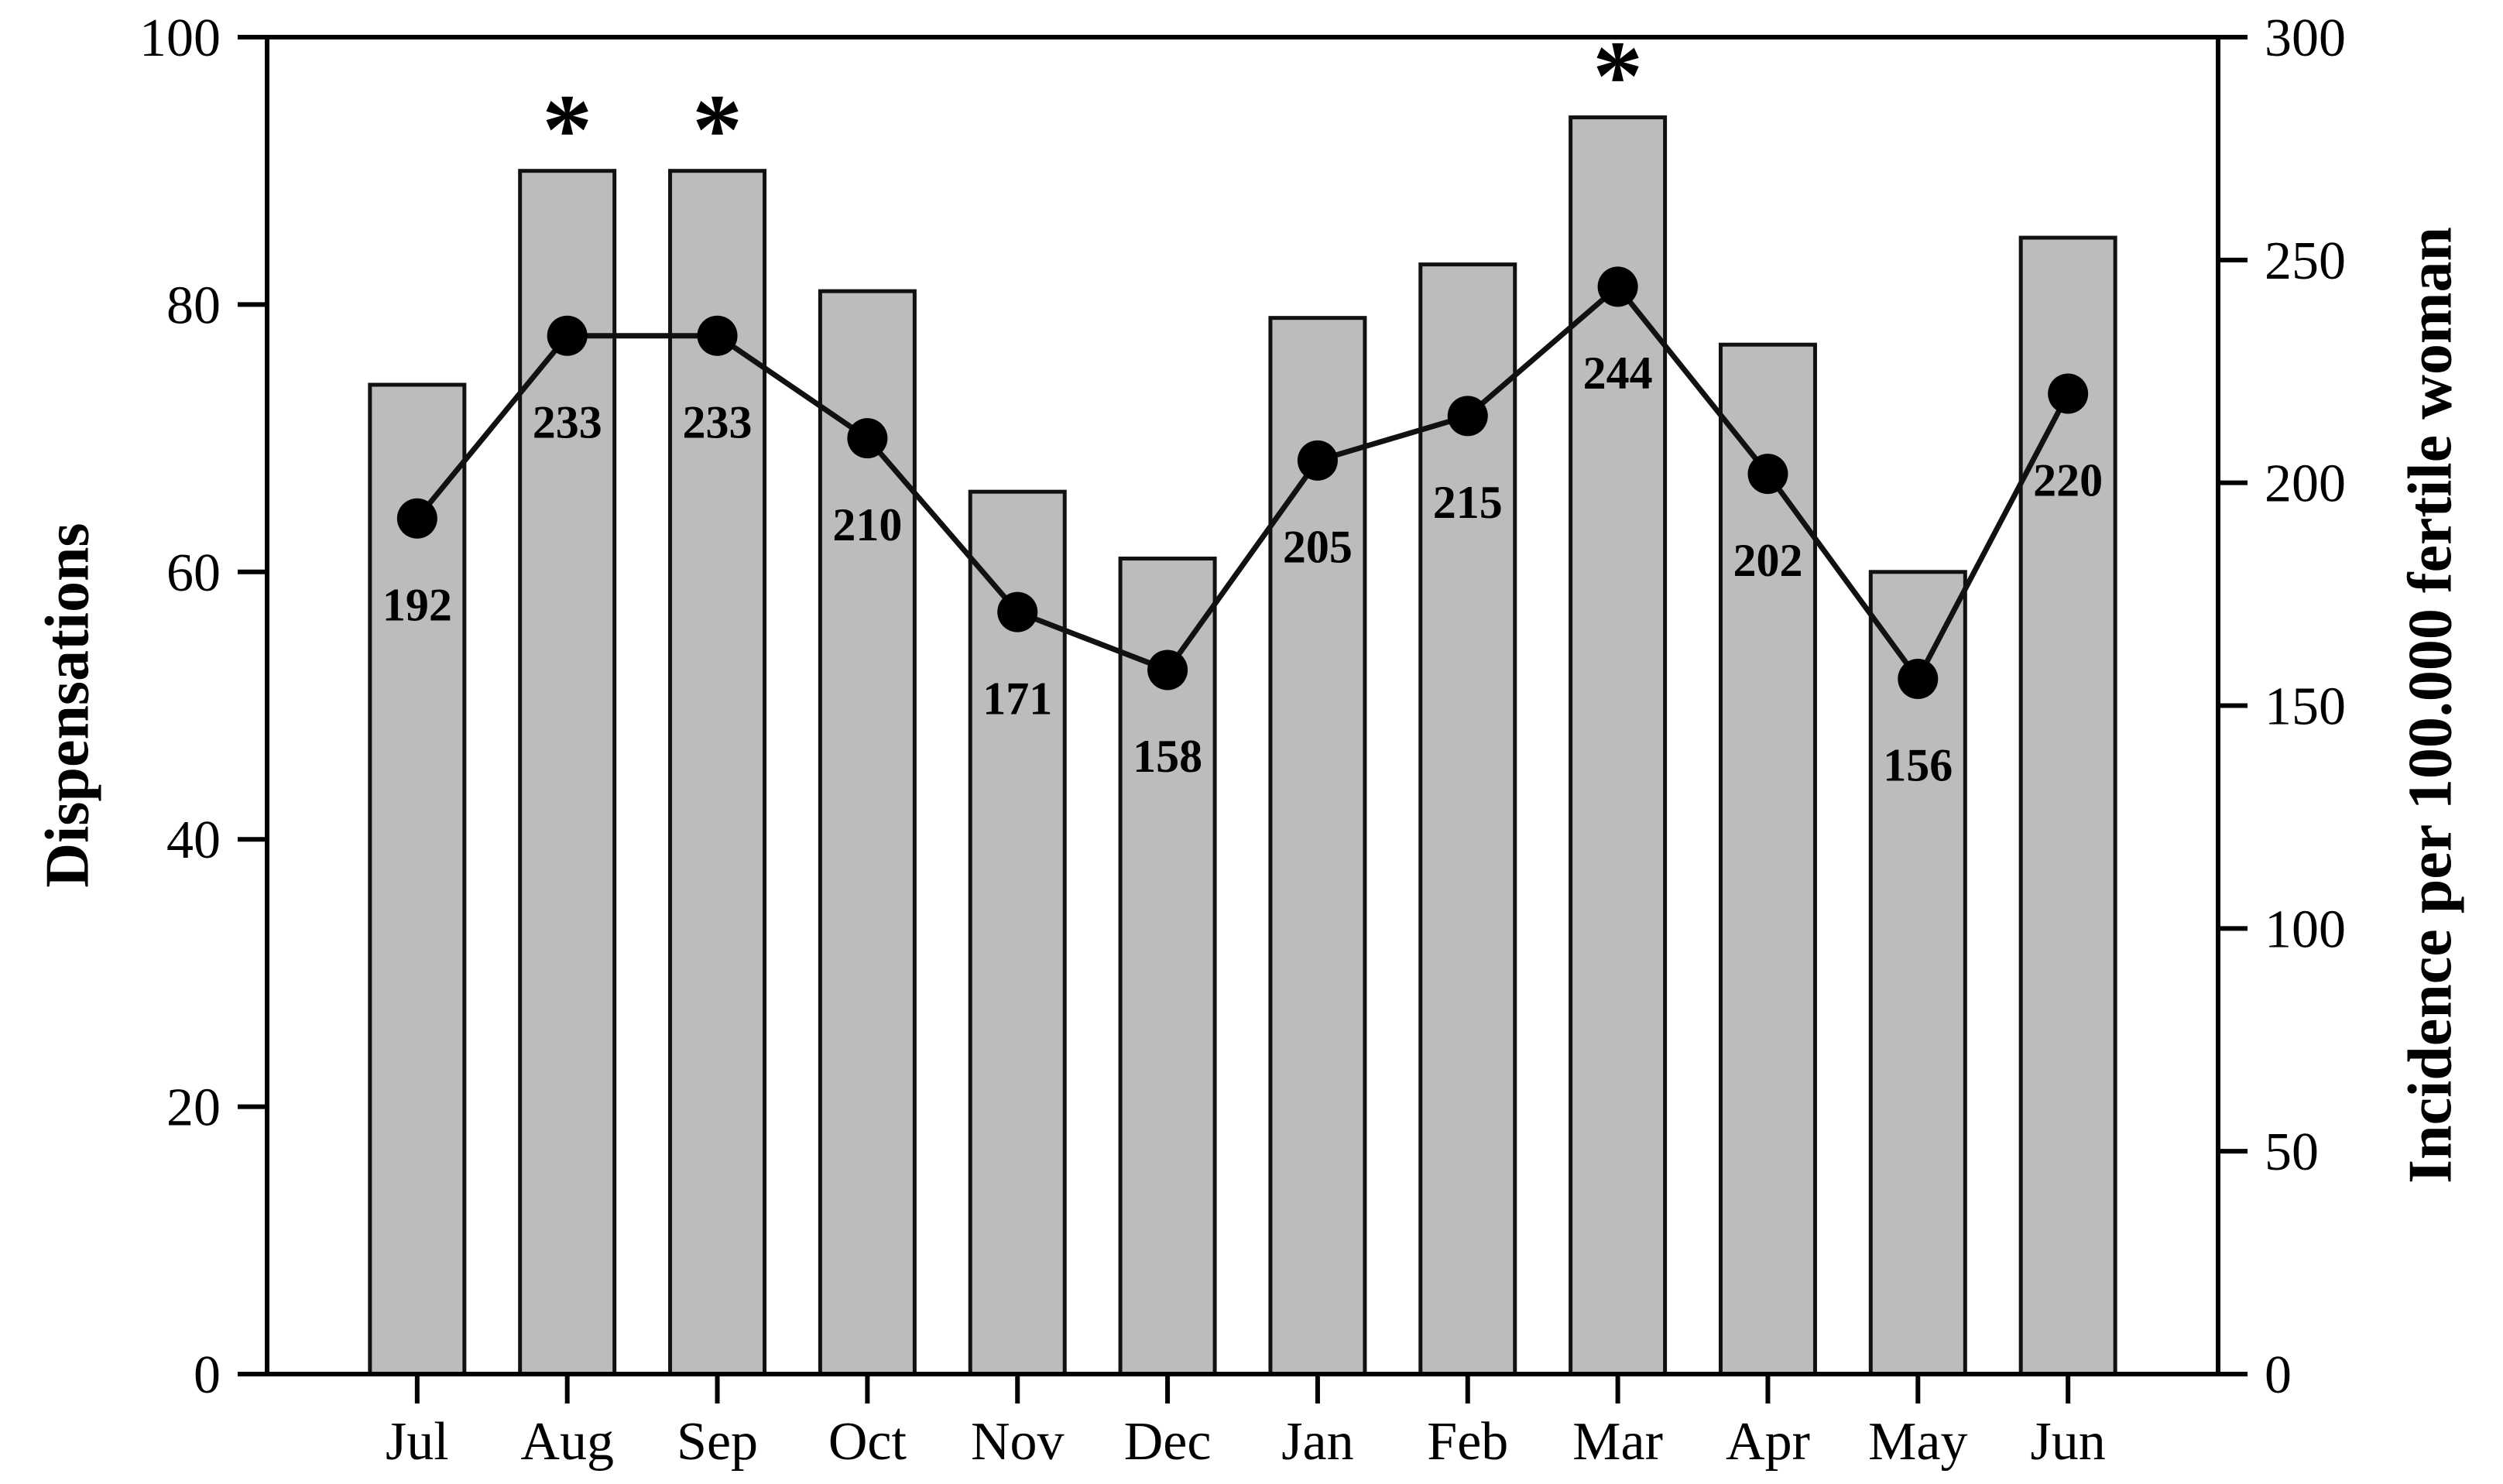 This screenshot has height=1484, width=2503. What do you see at coordinates (67, 705) in the screenshot?
I see `left-axis-title: Dispensations` at bounding box center [67, 705].